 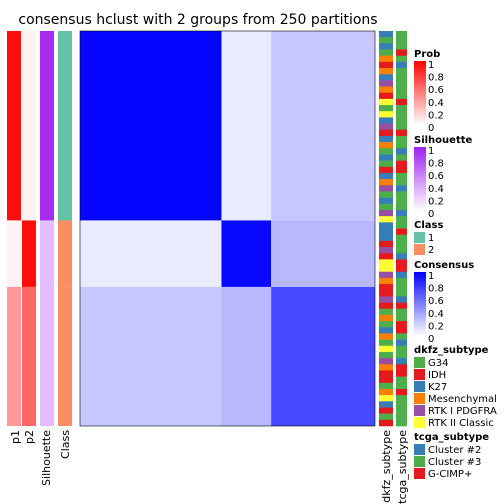 I want to click on legend-tick: 0.8, so click(x=436, y=164).